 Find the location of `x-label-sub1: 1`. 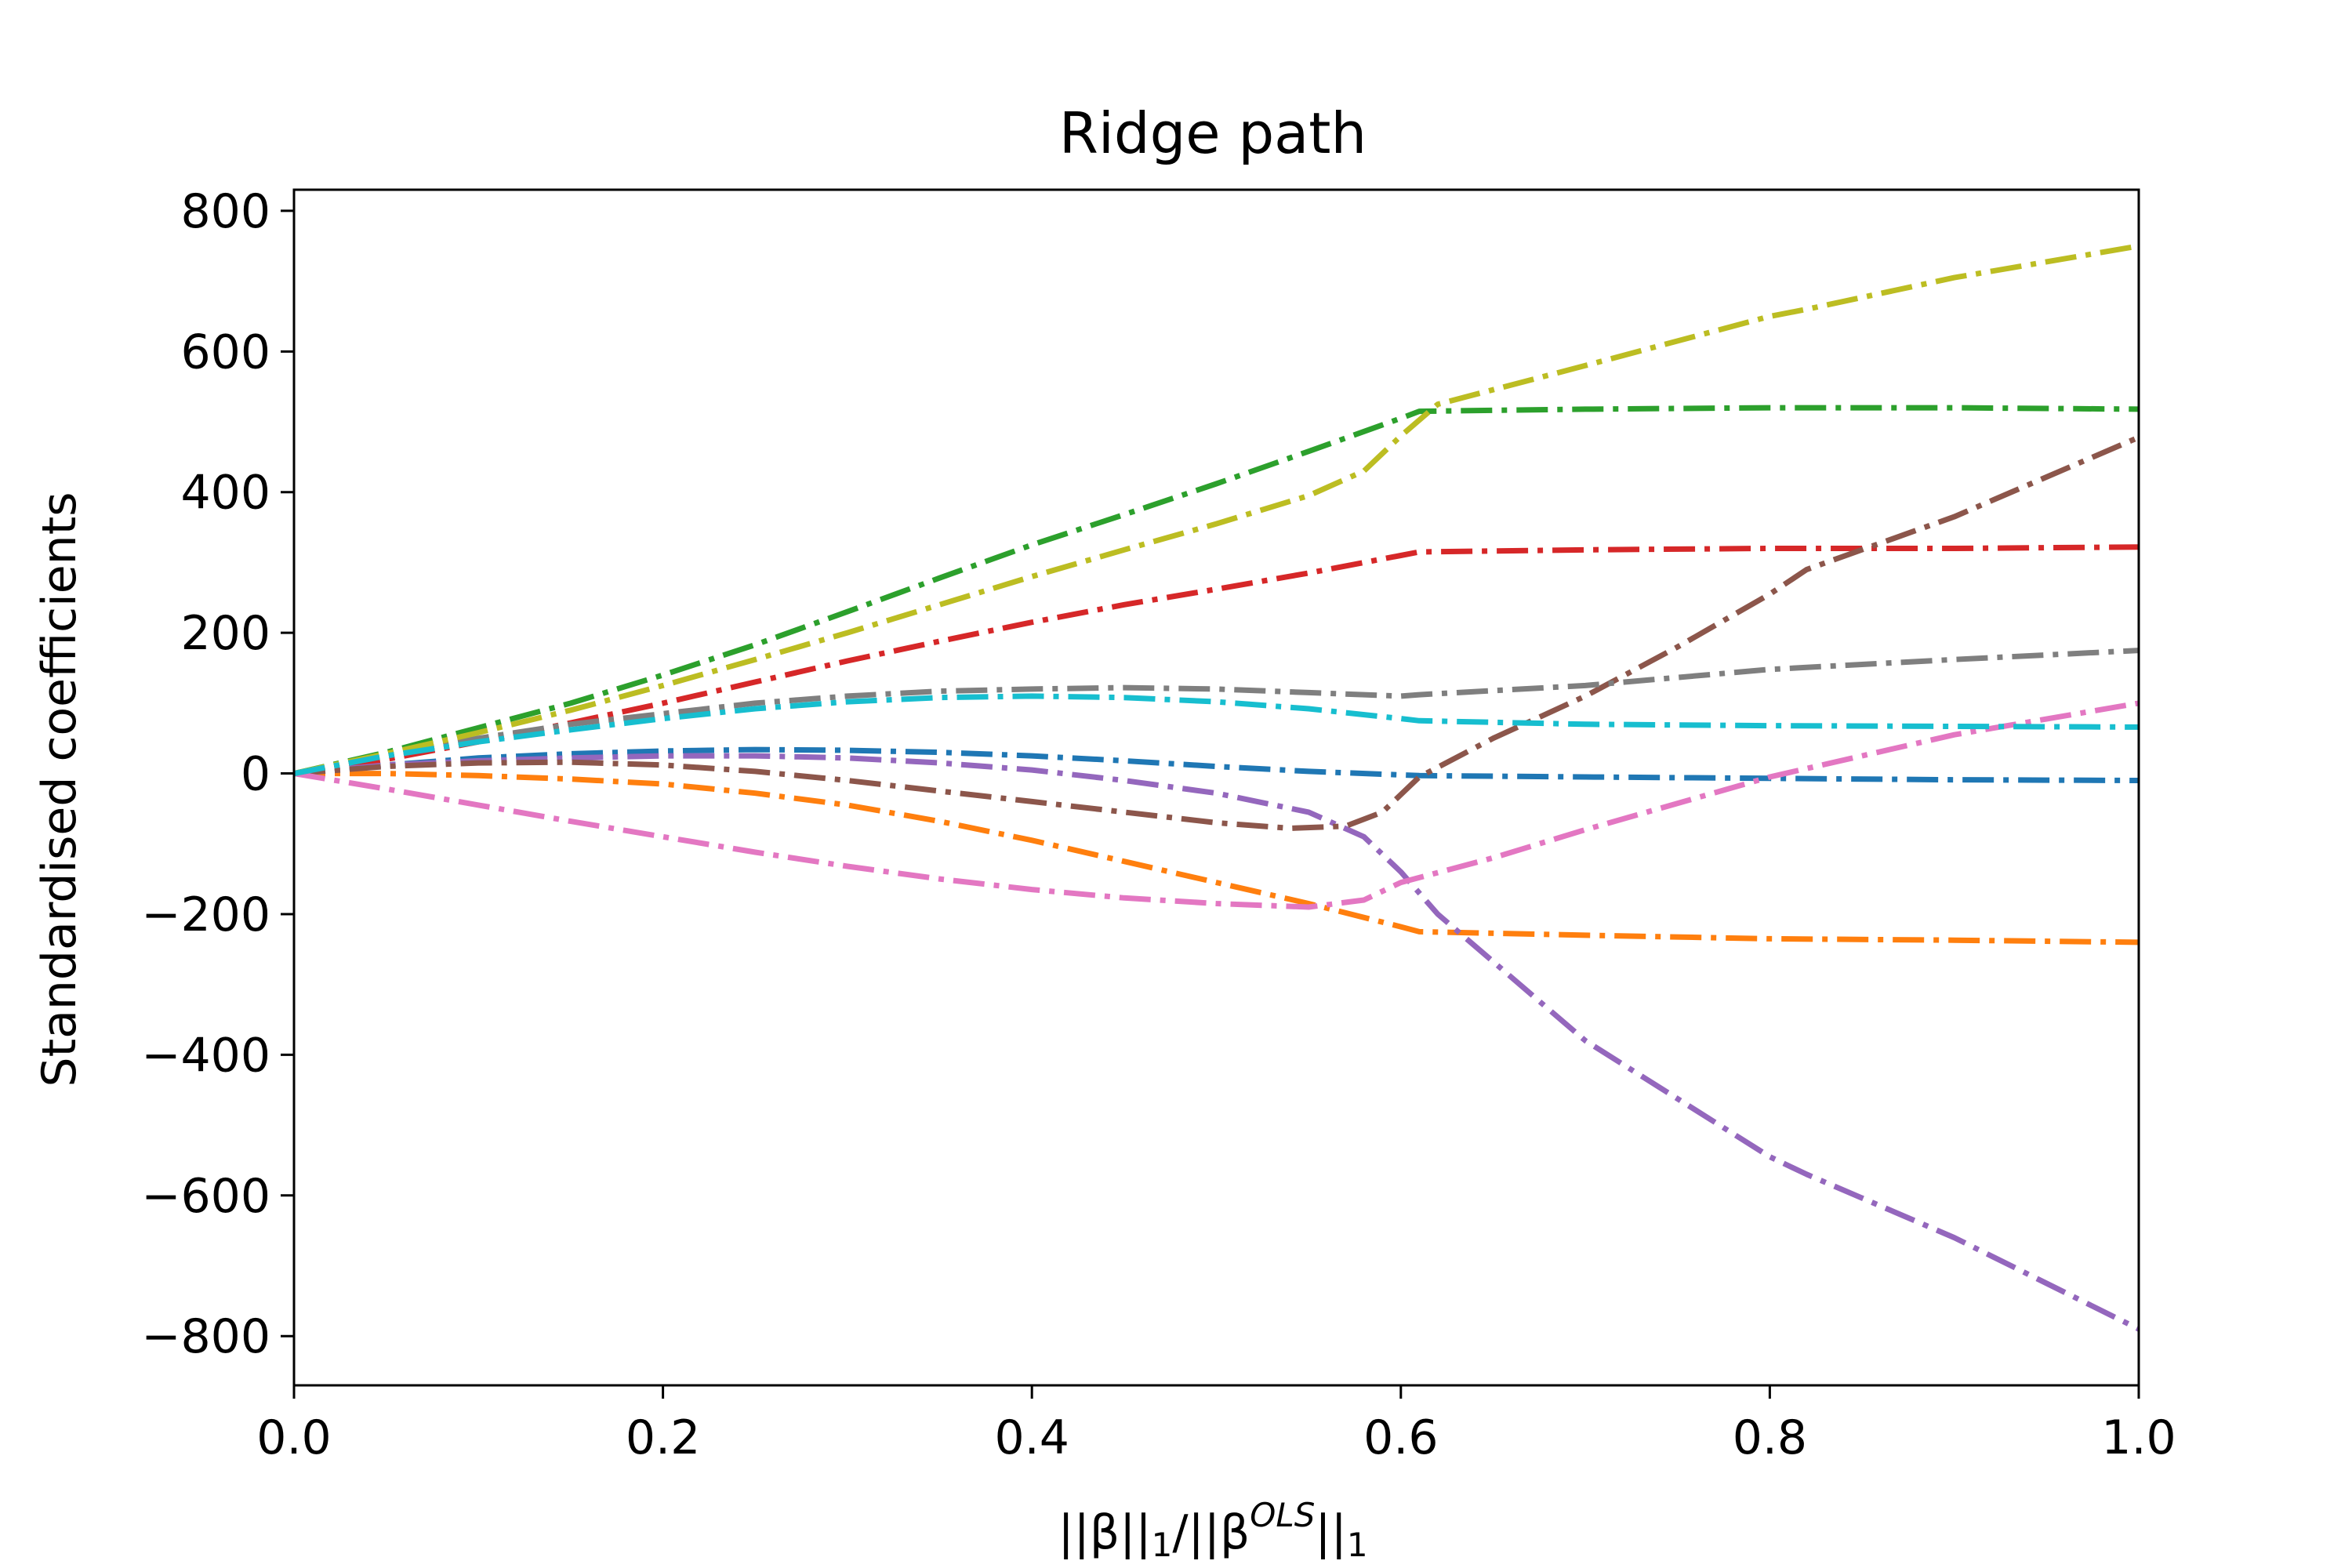

x-label-sub1: 1 is located at coordinates (1162, 1545).